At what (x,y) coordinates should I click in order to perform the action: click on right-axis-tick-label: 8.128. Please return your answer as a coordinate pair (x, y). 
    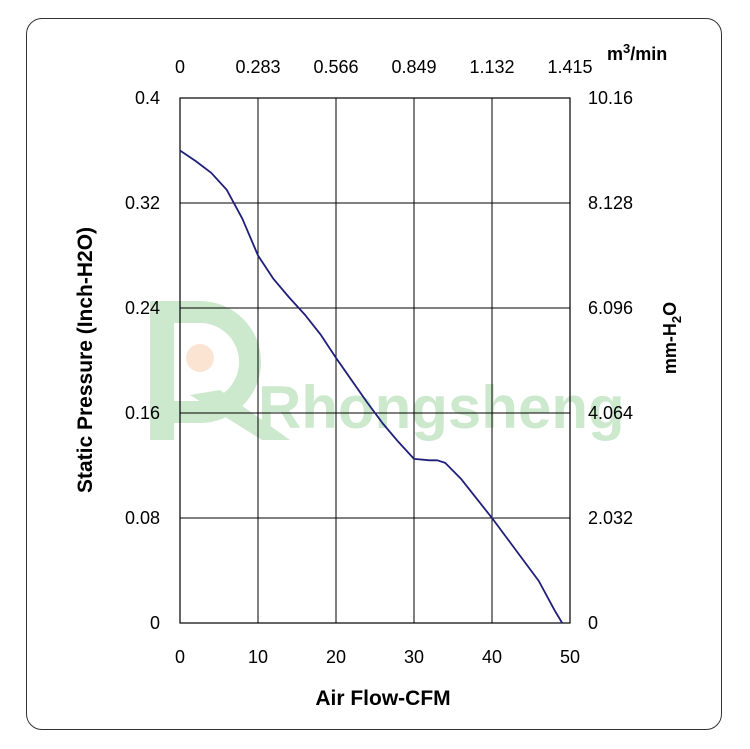
    Looking at the image, I should click on (610, 203).